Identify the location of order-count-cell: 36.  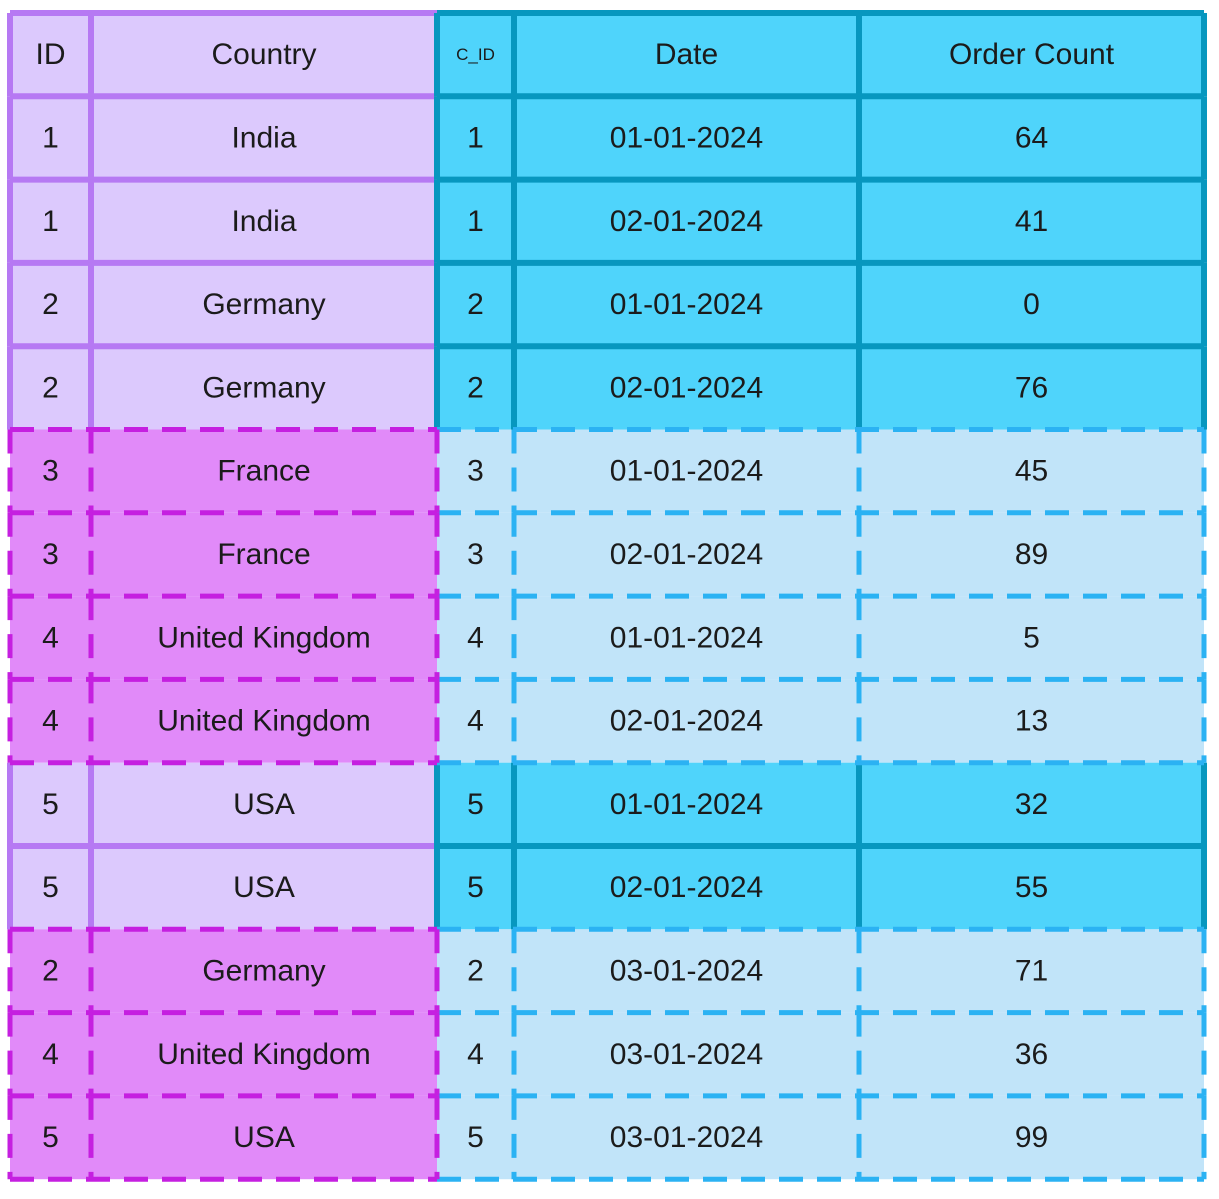
(1031, 1054).